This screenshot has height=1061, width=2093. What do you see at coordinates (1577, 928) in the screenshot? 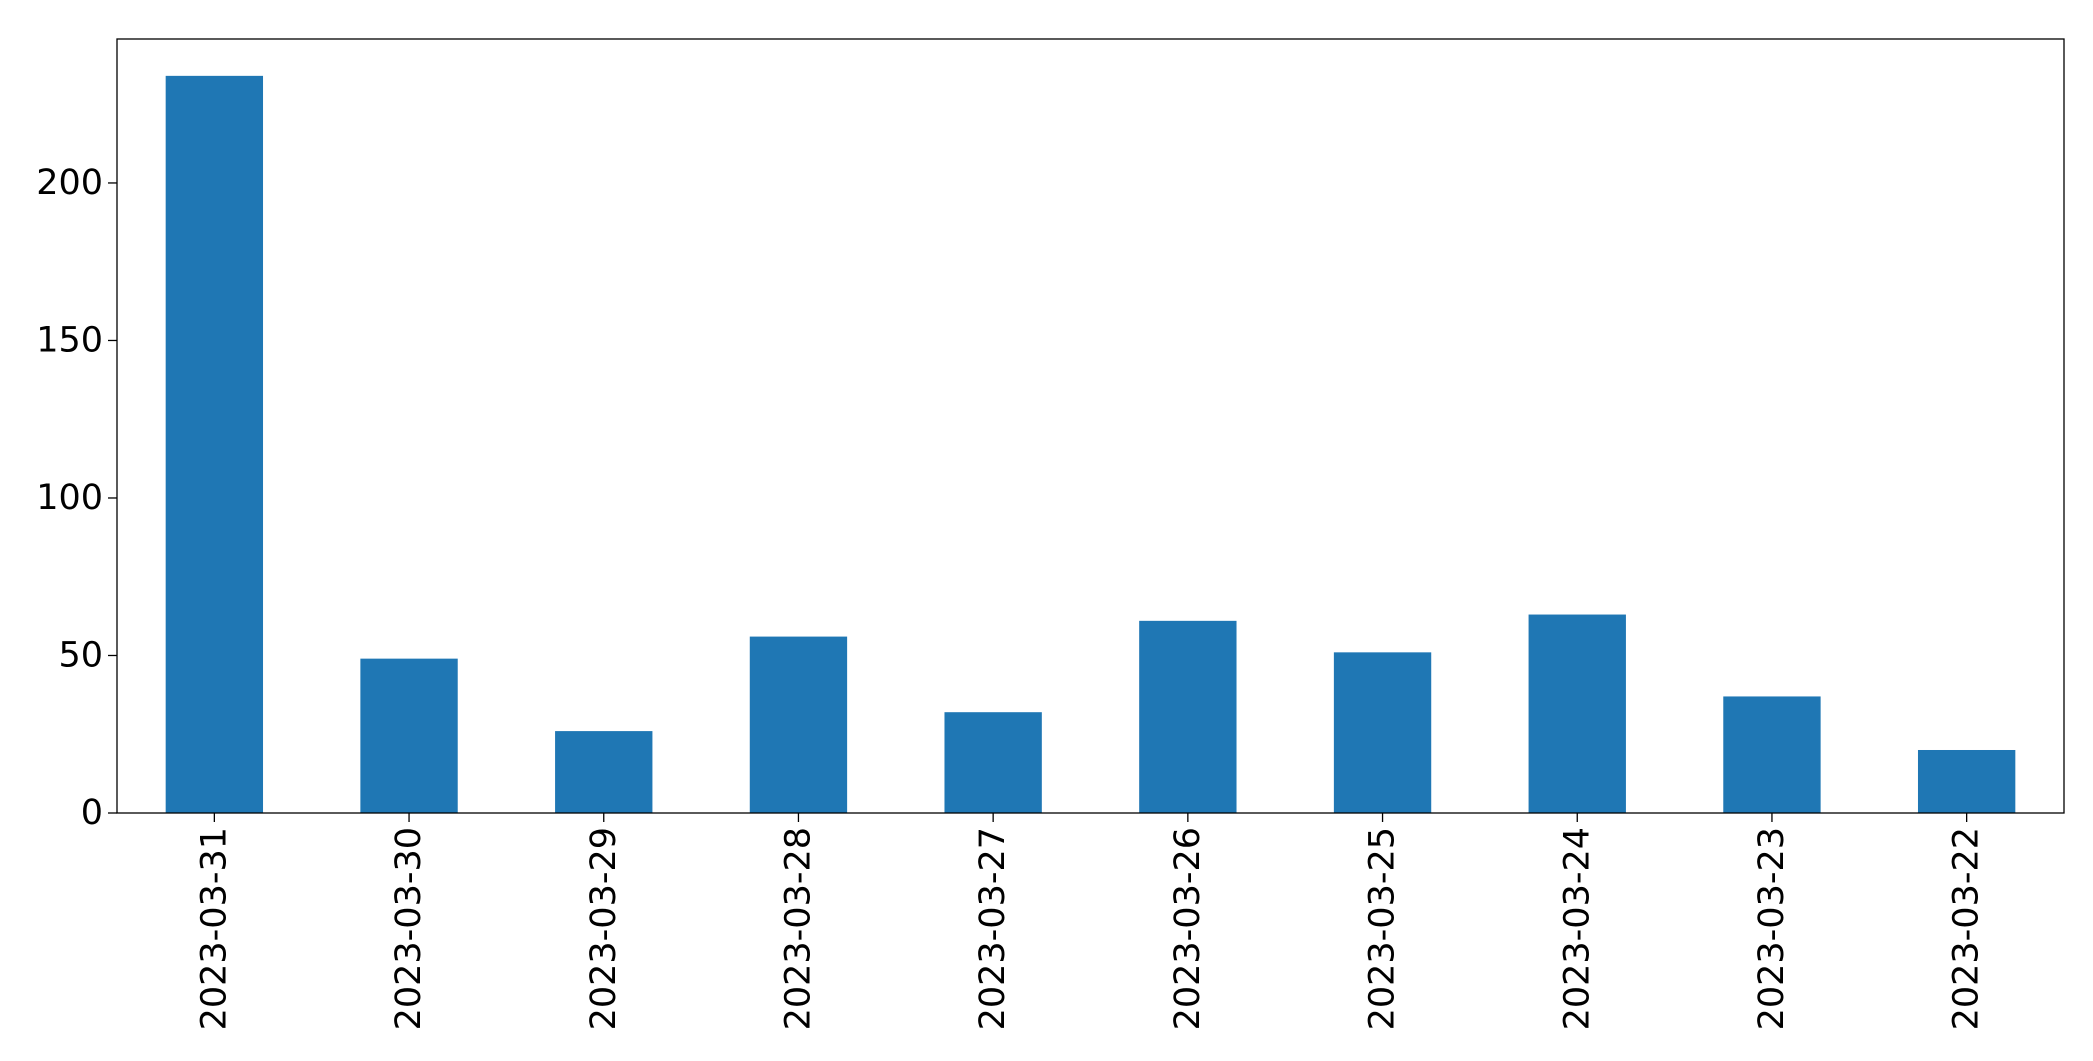
I see `x-tick-label: 2023-03-24` at bounding box center [1577, 928].